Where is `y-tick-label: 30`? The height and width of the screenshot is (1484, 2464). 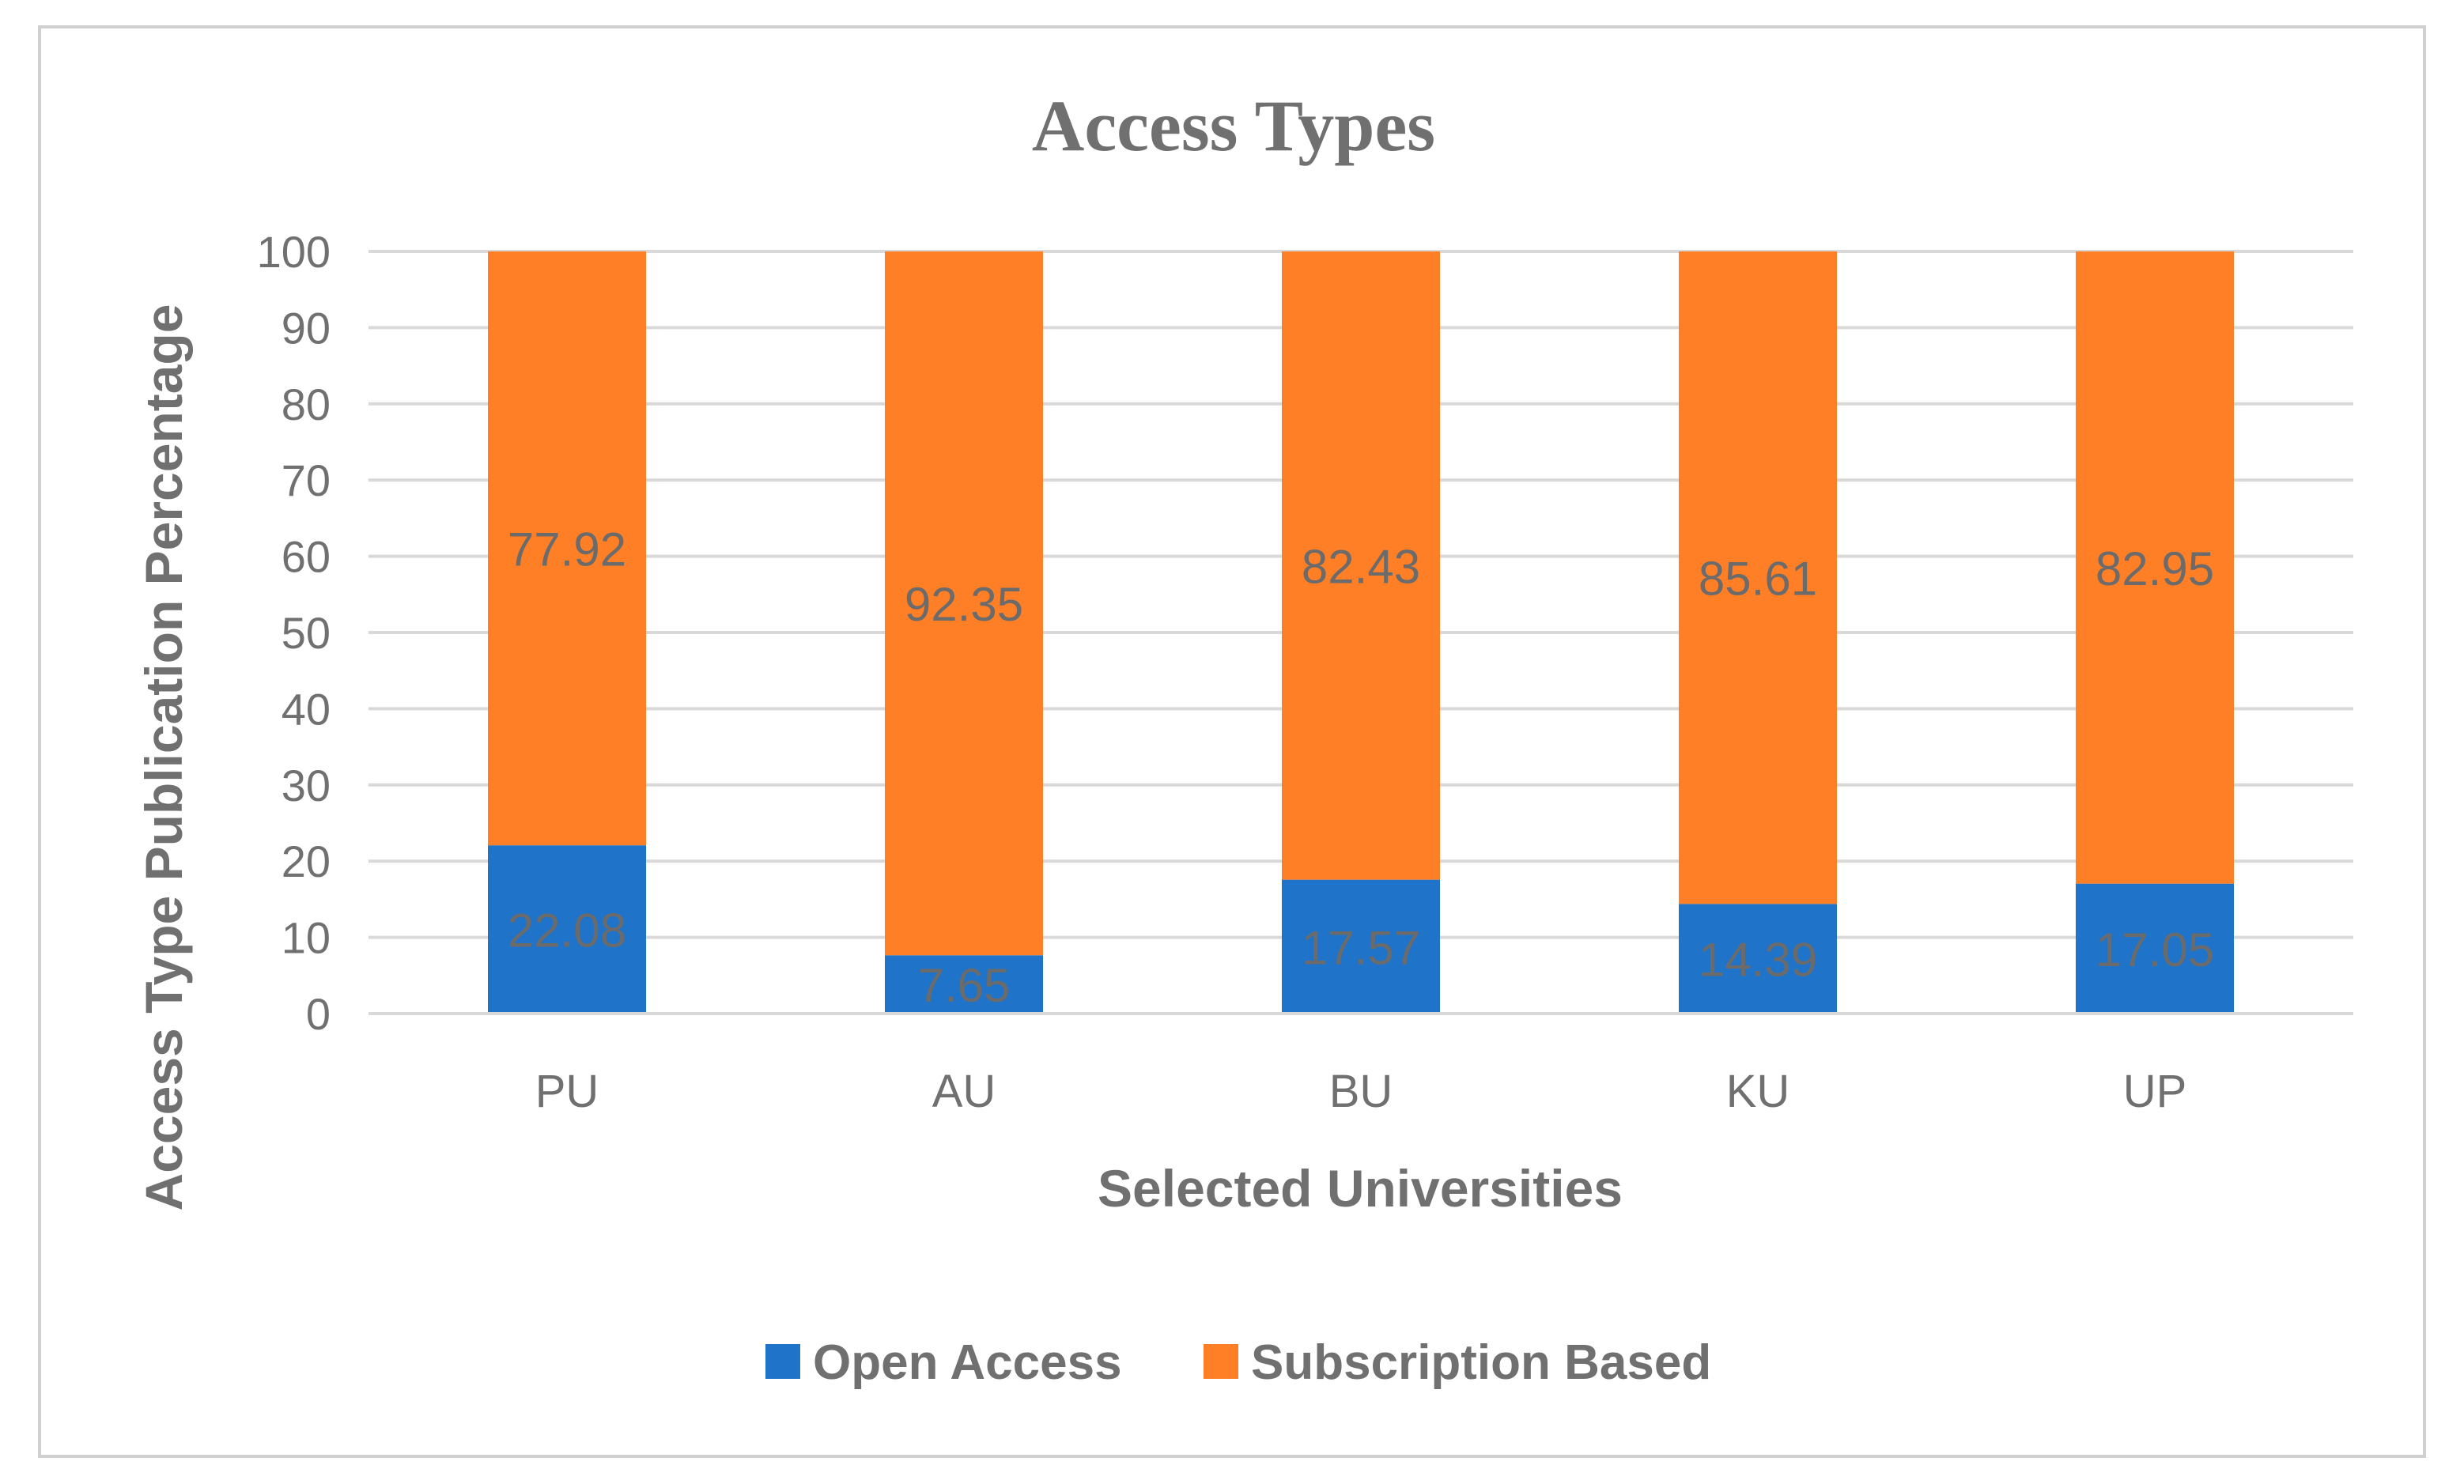
y-tick-label: 30 is located at coordinates (306, 785).